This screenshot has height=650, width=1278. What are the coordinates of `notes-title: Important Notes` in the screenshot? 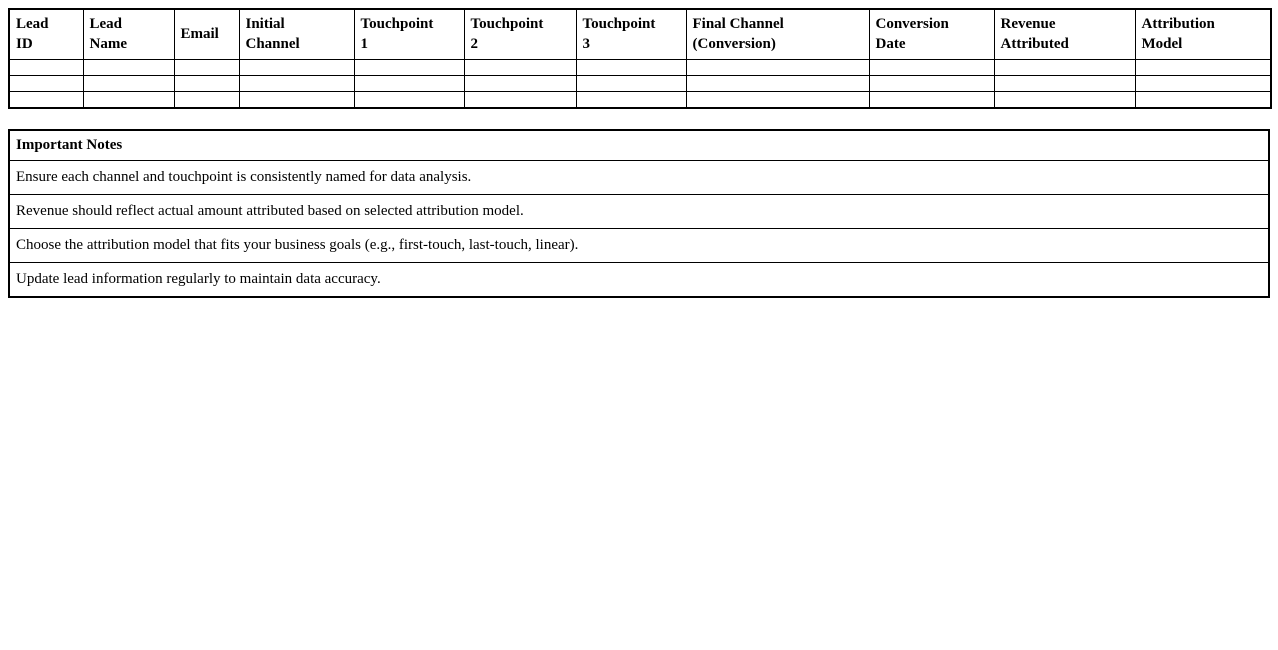 It's located at (639, 145).